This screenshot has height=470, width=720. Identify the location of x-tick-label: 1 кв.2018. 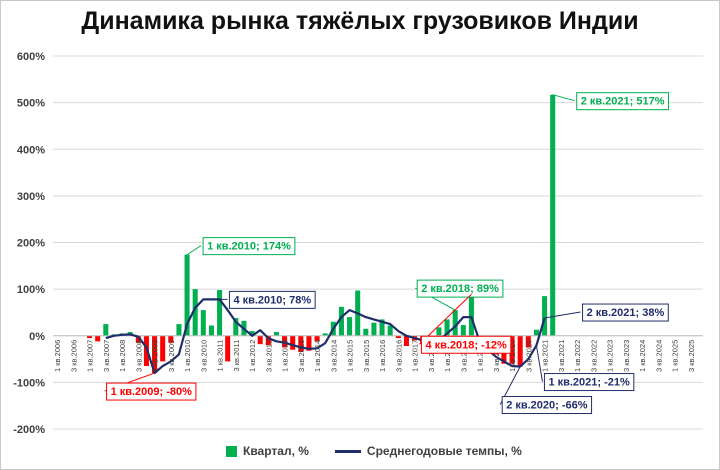
(447, 356).